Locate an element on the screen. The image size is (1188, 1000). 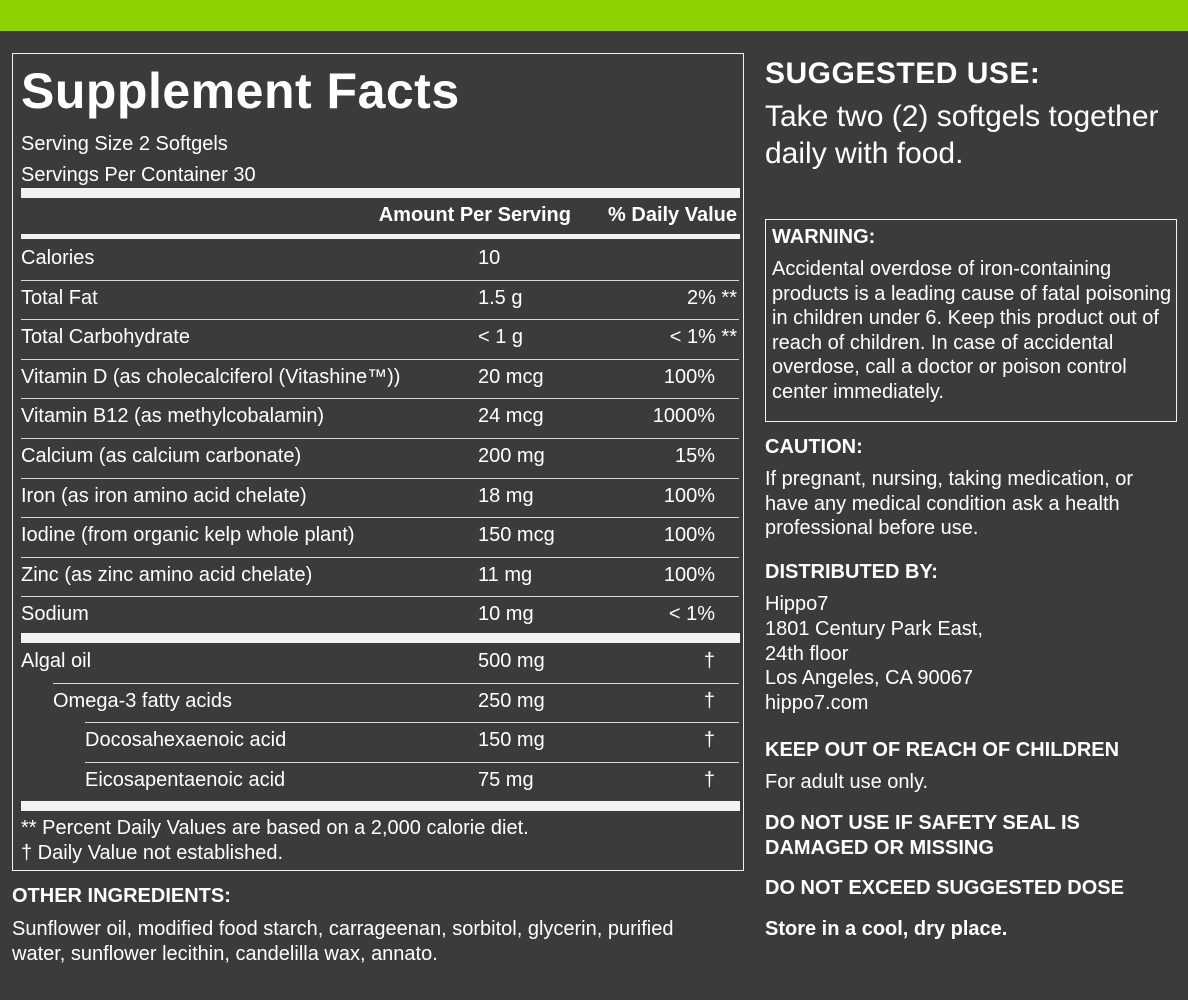
distributor-address-2: 24th floor is located at coordinates (807, 654).